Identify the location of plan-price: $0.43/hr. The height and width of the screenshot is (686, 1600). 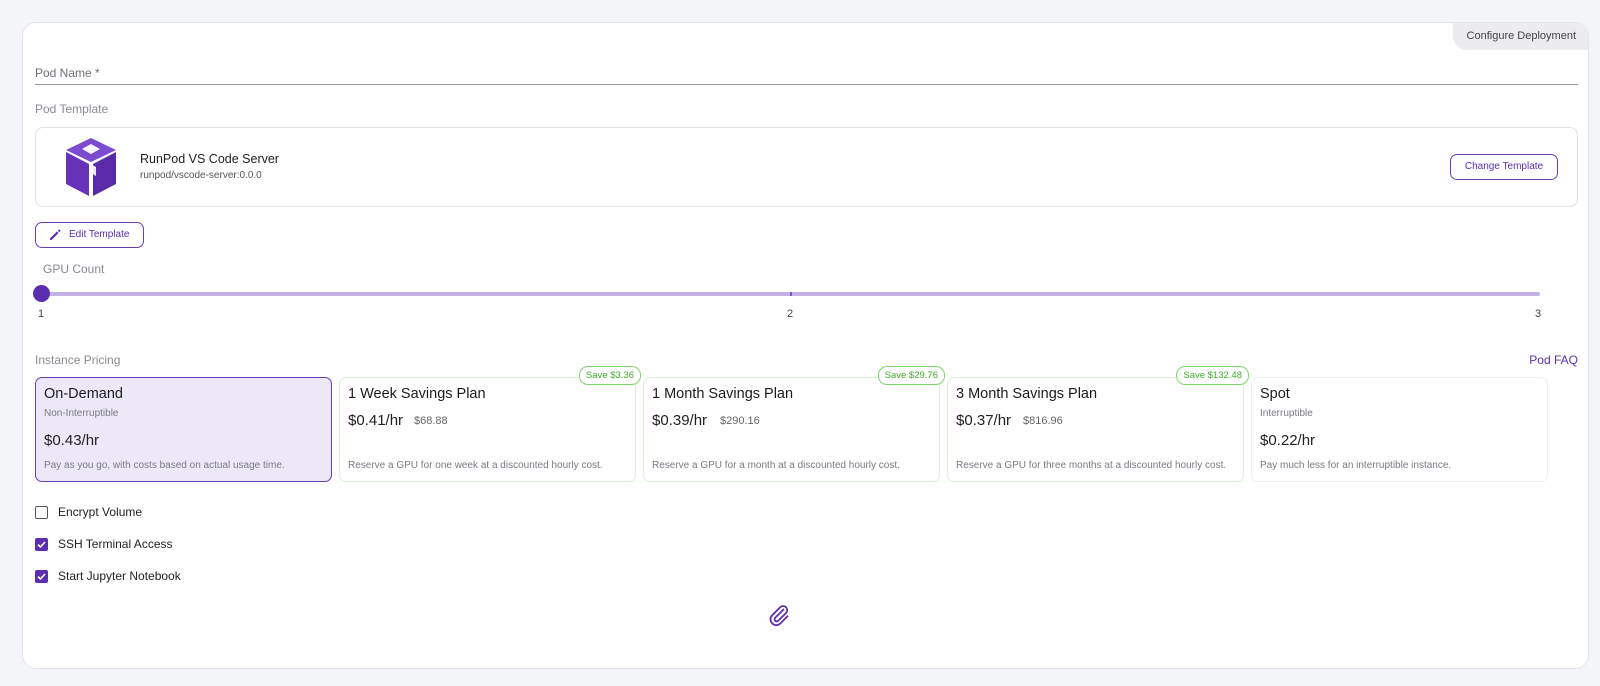
(72, 440).